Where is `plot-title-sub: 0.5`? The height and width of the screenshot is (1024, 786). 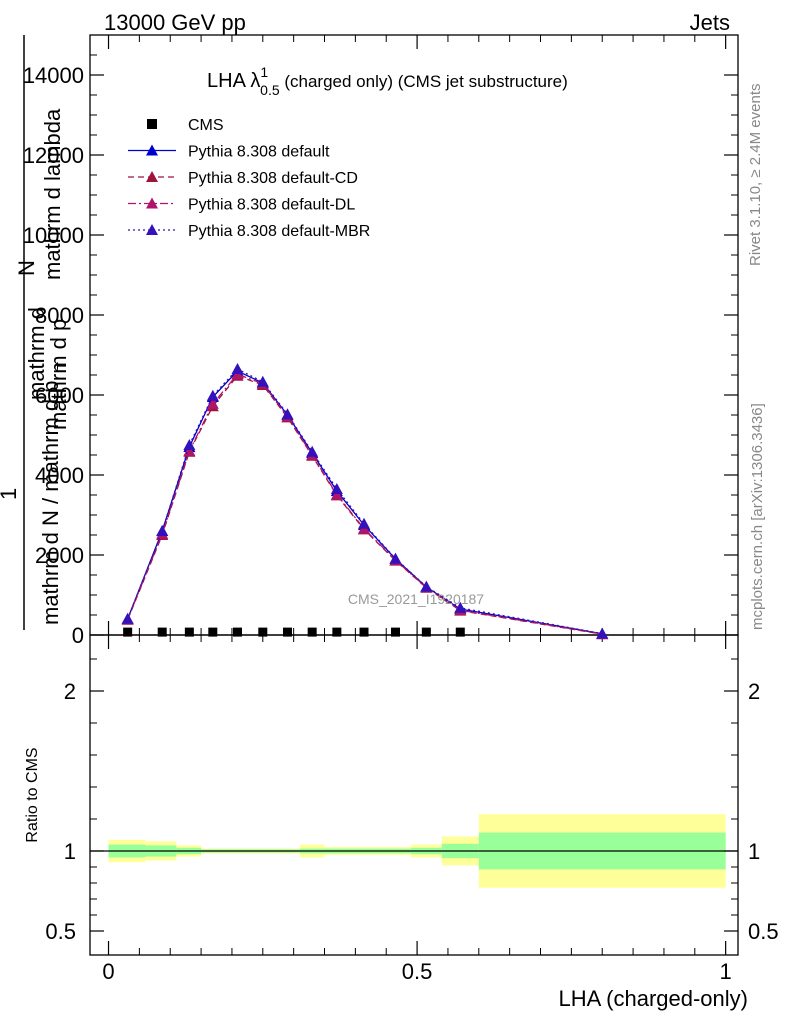 plot-title-sub: 0.5 is located at coordinates (270, 90).